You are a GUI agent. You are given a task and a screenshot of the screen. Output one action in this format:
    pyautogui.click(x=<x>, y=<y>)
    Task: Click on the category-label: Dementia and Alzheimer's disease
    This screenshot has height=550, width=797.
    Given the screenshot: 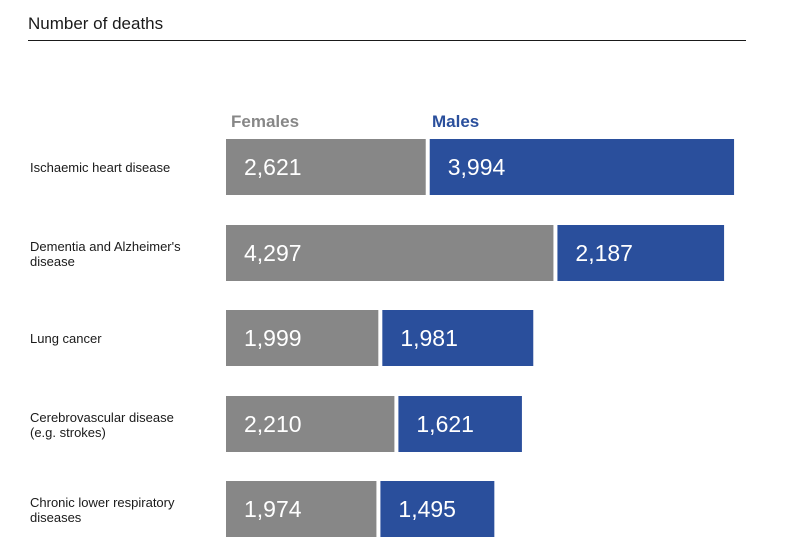 What is the action you would take?
    pyautogui.click(x=105, y=254)
    